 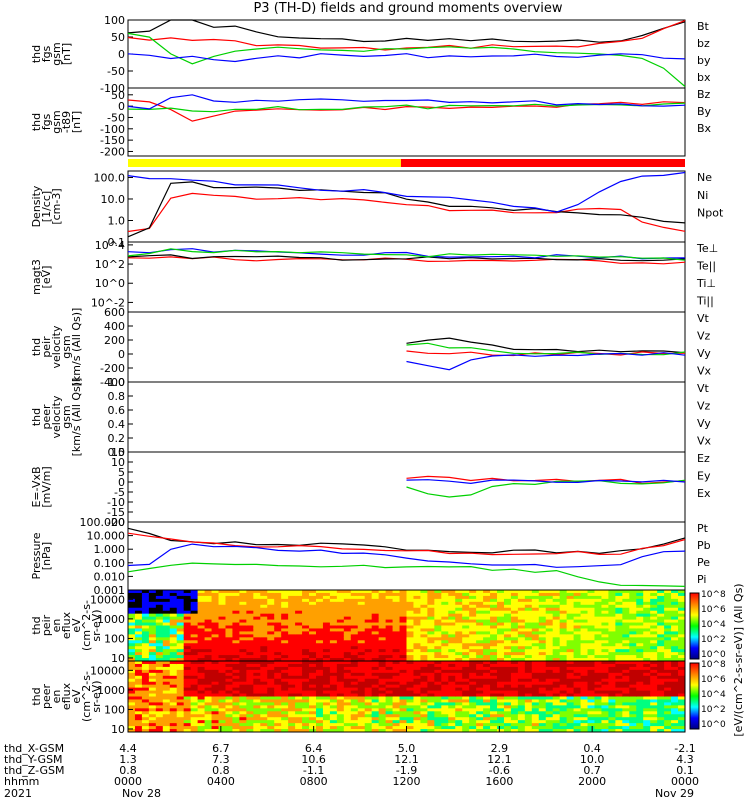 What do you see at coordinates (116, 522) in the screenshot?
I see `y-tick-label: -20` at bounding box center [116, 522].